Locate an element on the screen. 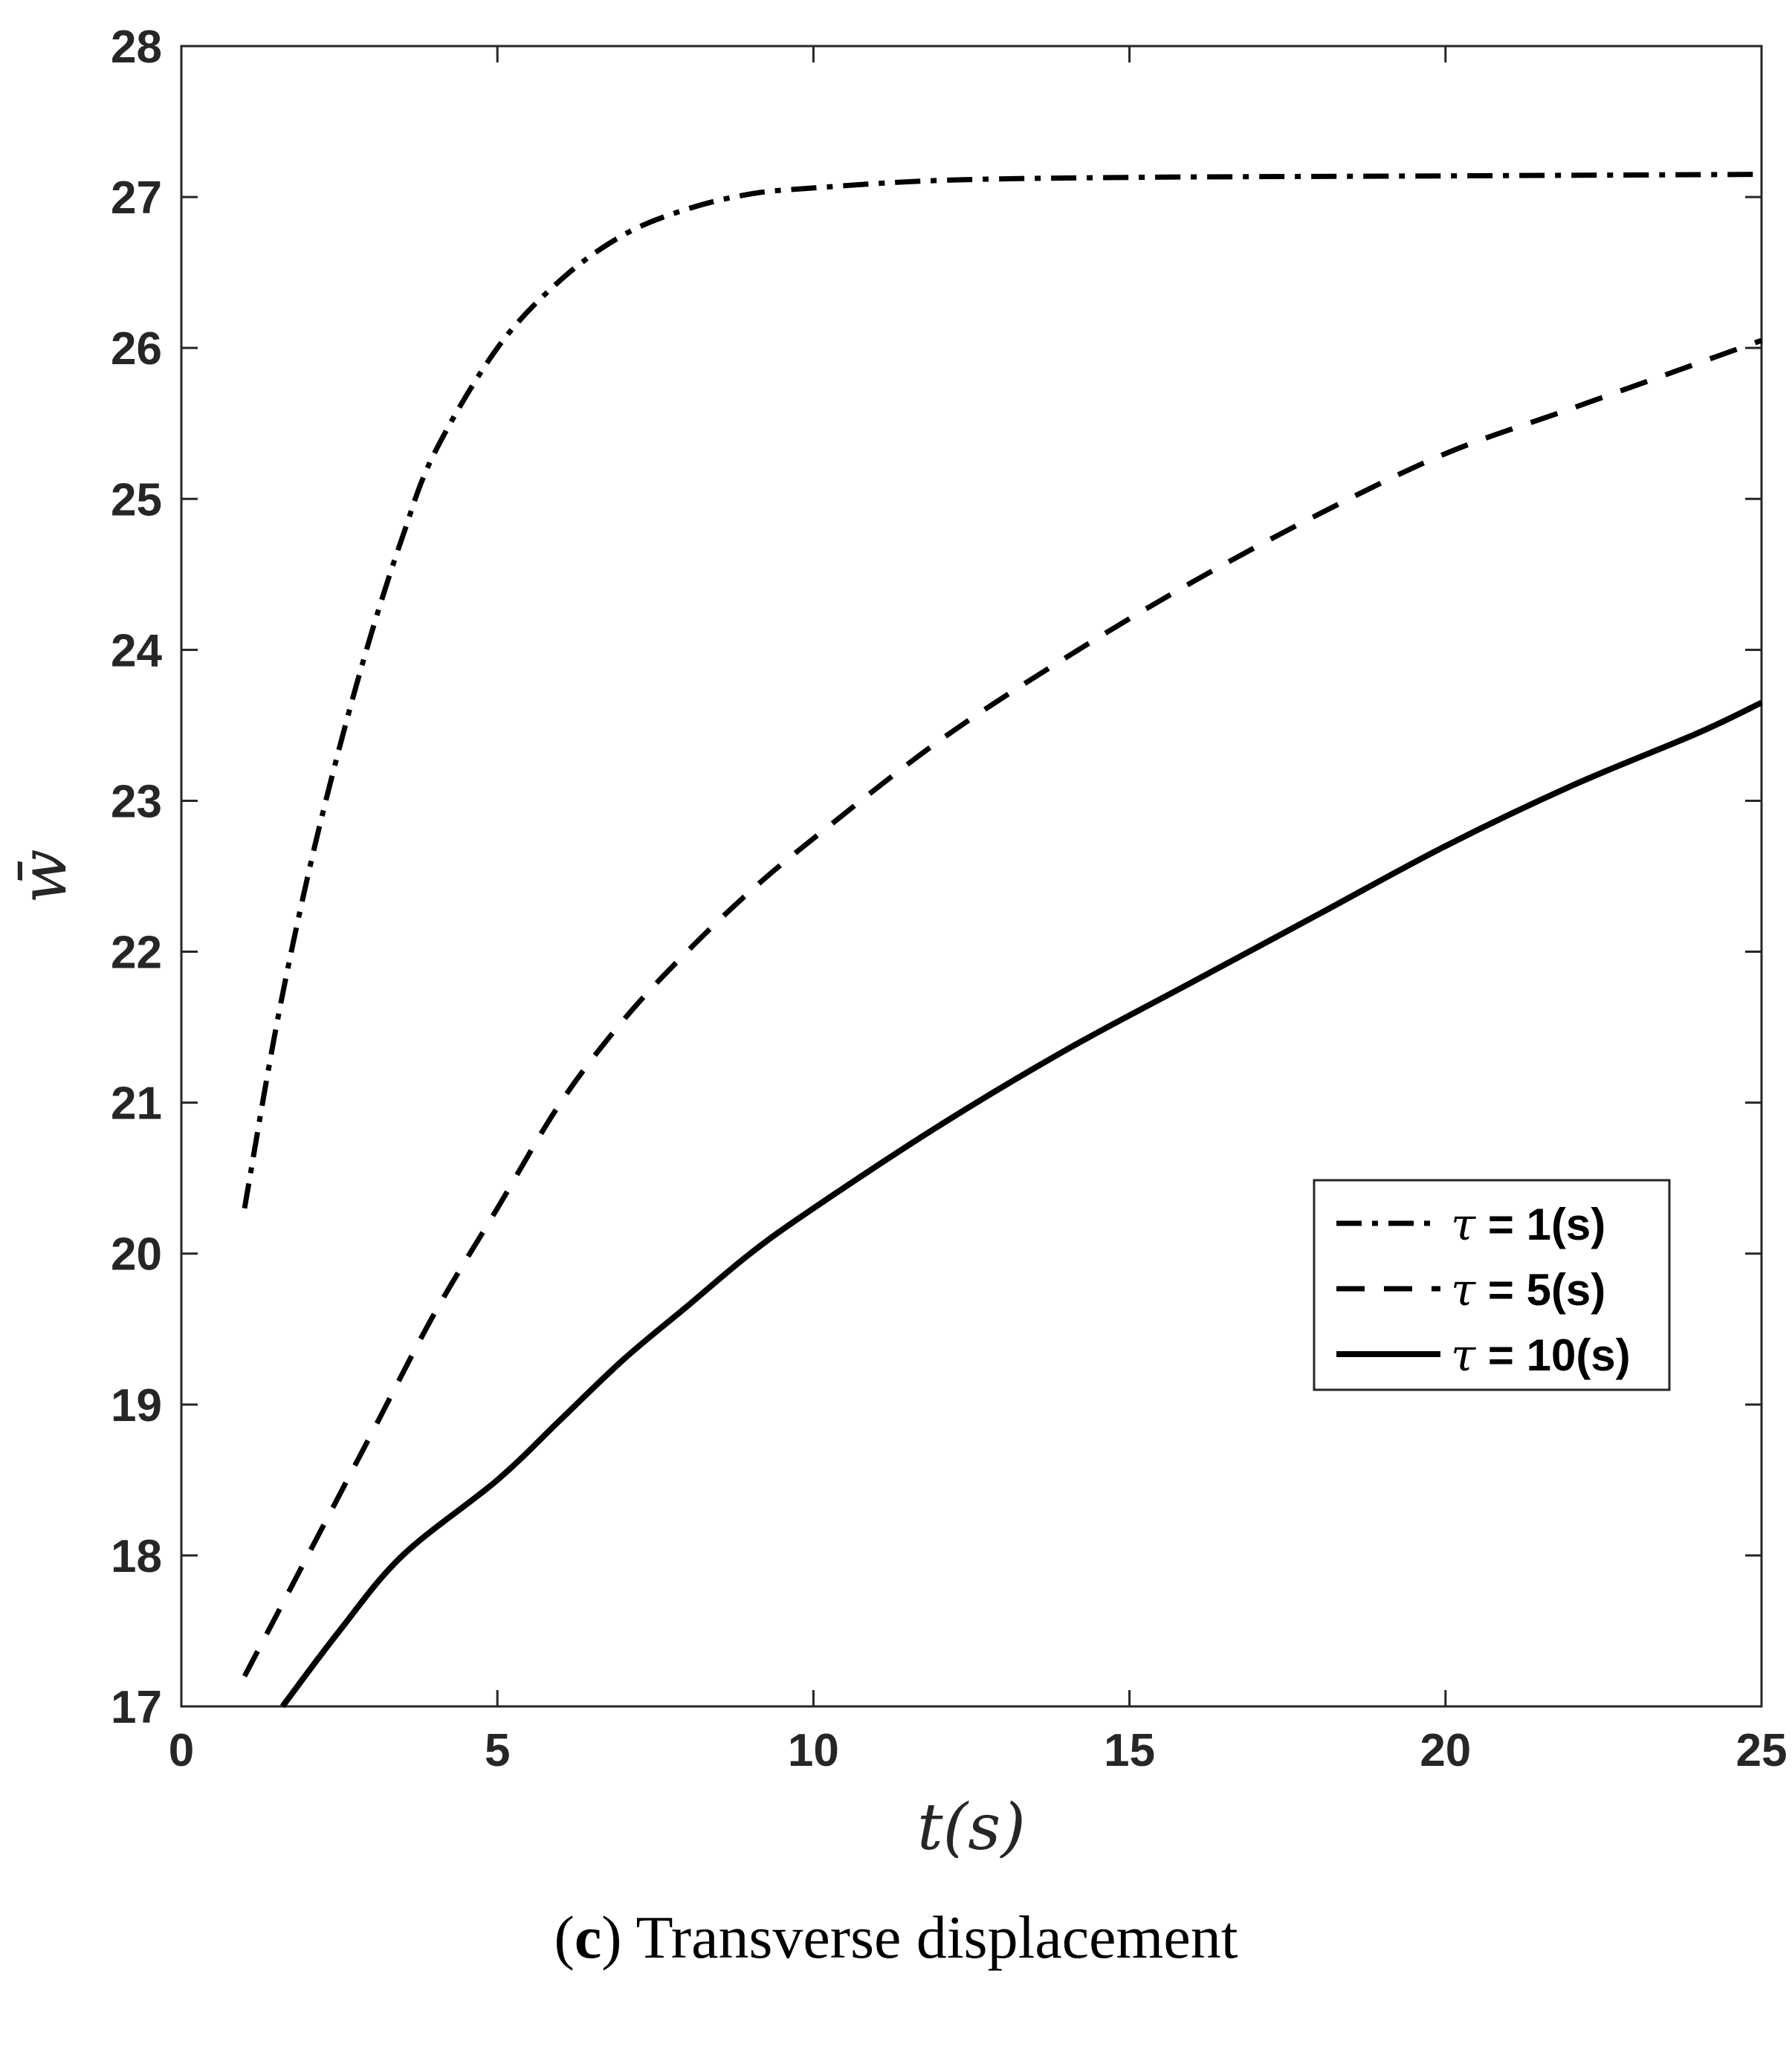 This screenshot has height=2052, width=1792. y-tick-label: 18 is located at coordinates (136, 1557).